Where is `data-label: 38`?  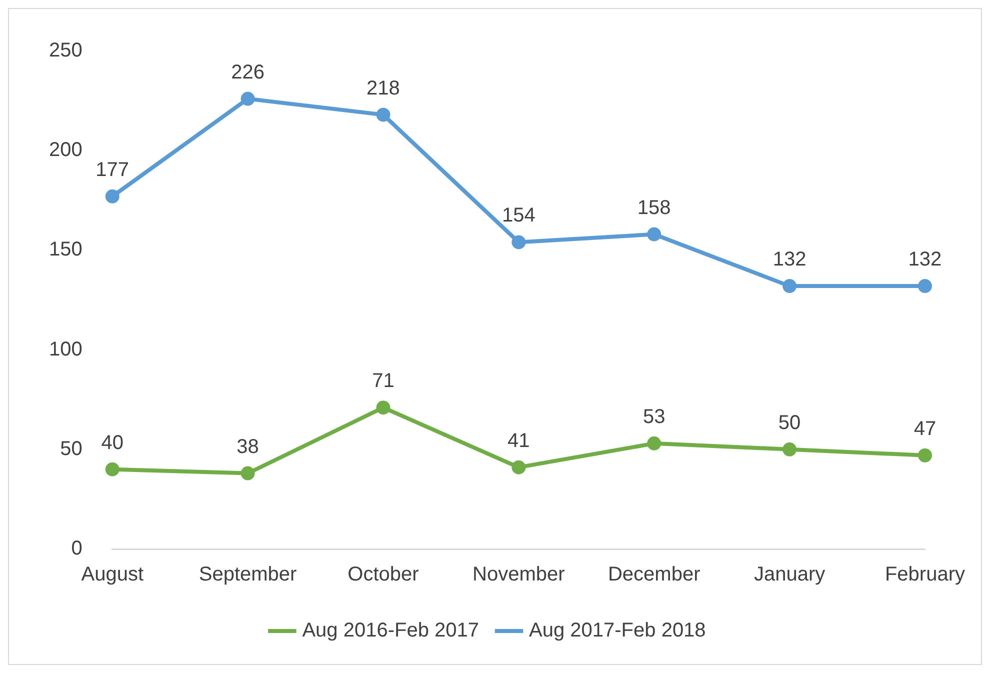
data-label: 38 is located at coordinates (247, 447).